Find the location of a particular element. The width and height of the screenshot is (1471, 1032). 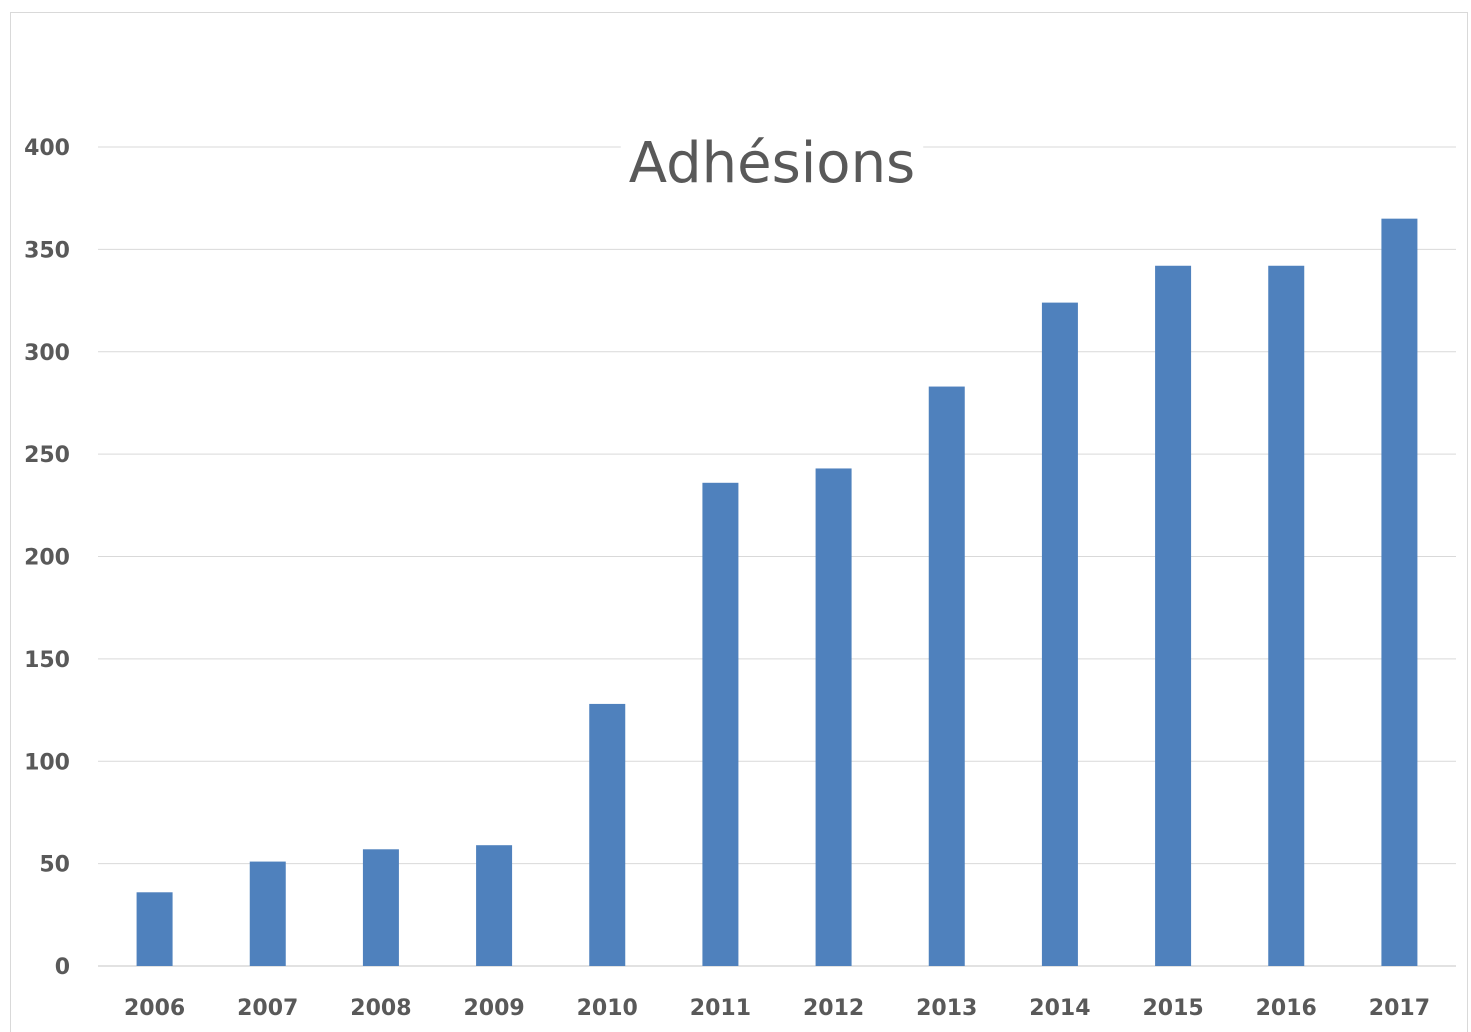

x-tick-label: 2006 is located at coordinates (154, 1008).